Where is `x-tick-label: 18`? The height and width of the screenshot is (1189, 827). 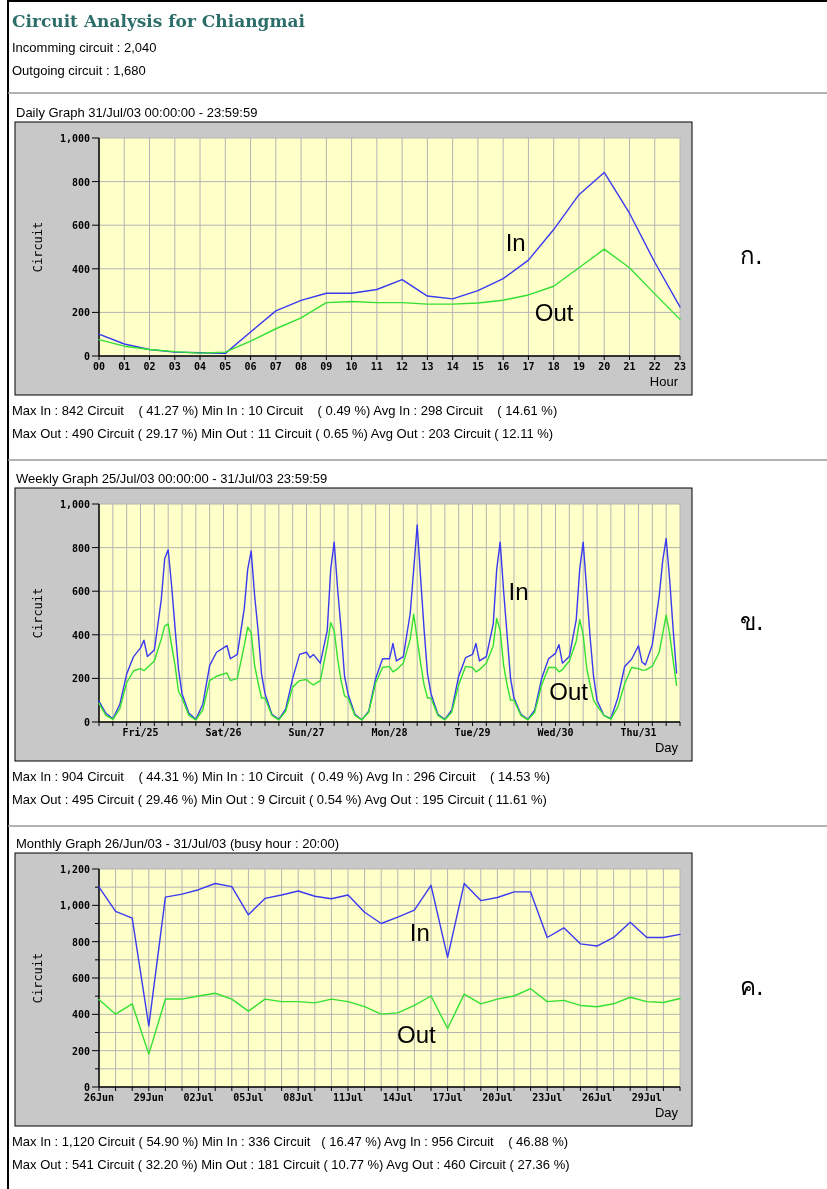 x-tick-label: 18 is located at coordinates (553, 366).